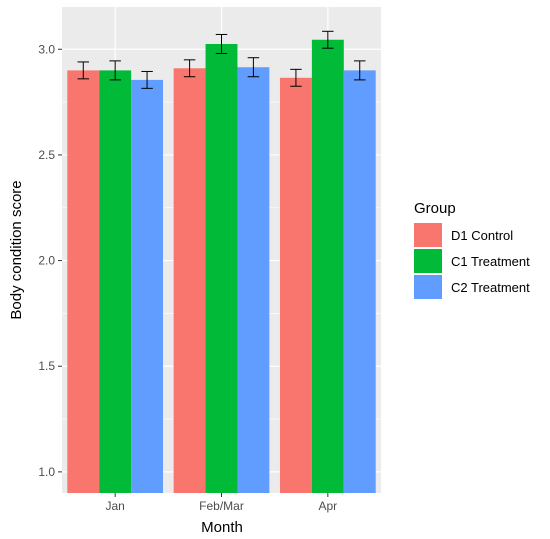 Image resolution: width=550 pixels, height=539 pixels. Describe the element at coordinates (482, 235) in the screenshot. I see `legend-label: D1 Control` at that location.